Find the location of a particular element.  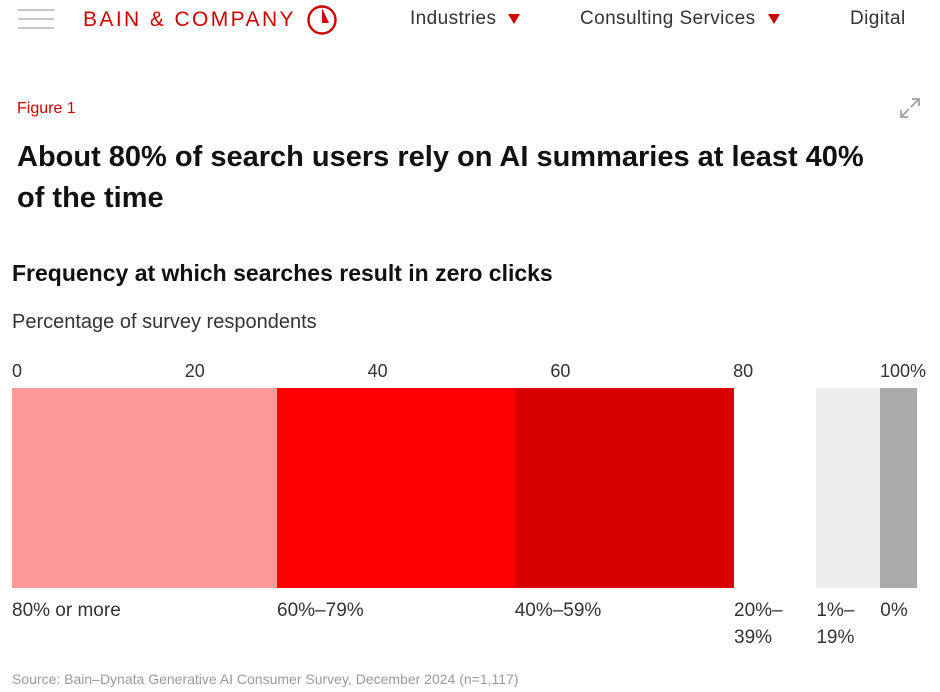

category-label: 80% or more is located at coordinates (66, 610).